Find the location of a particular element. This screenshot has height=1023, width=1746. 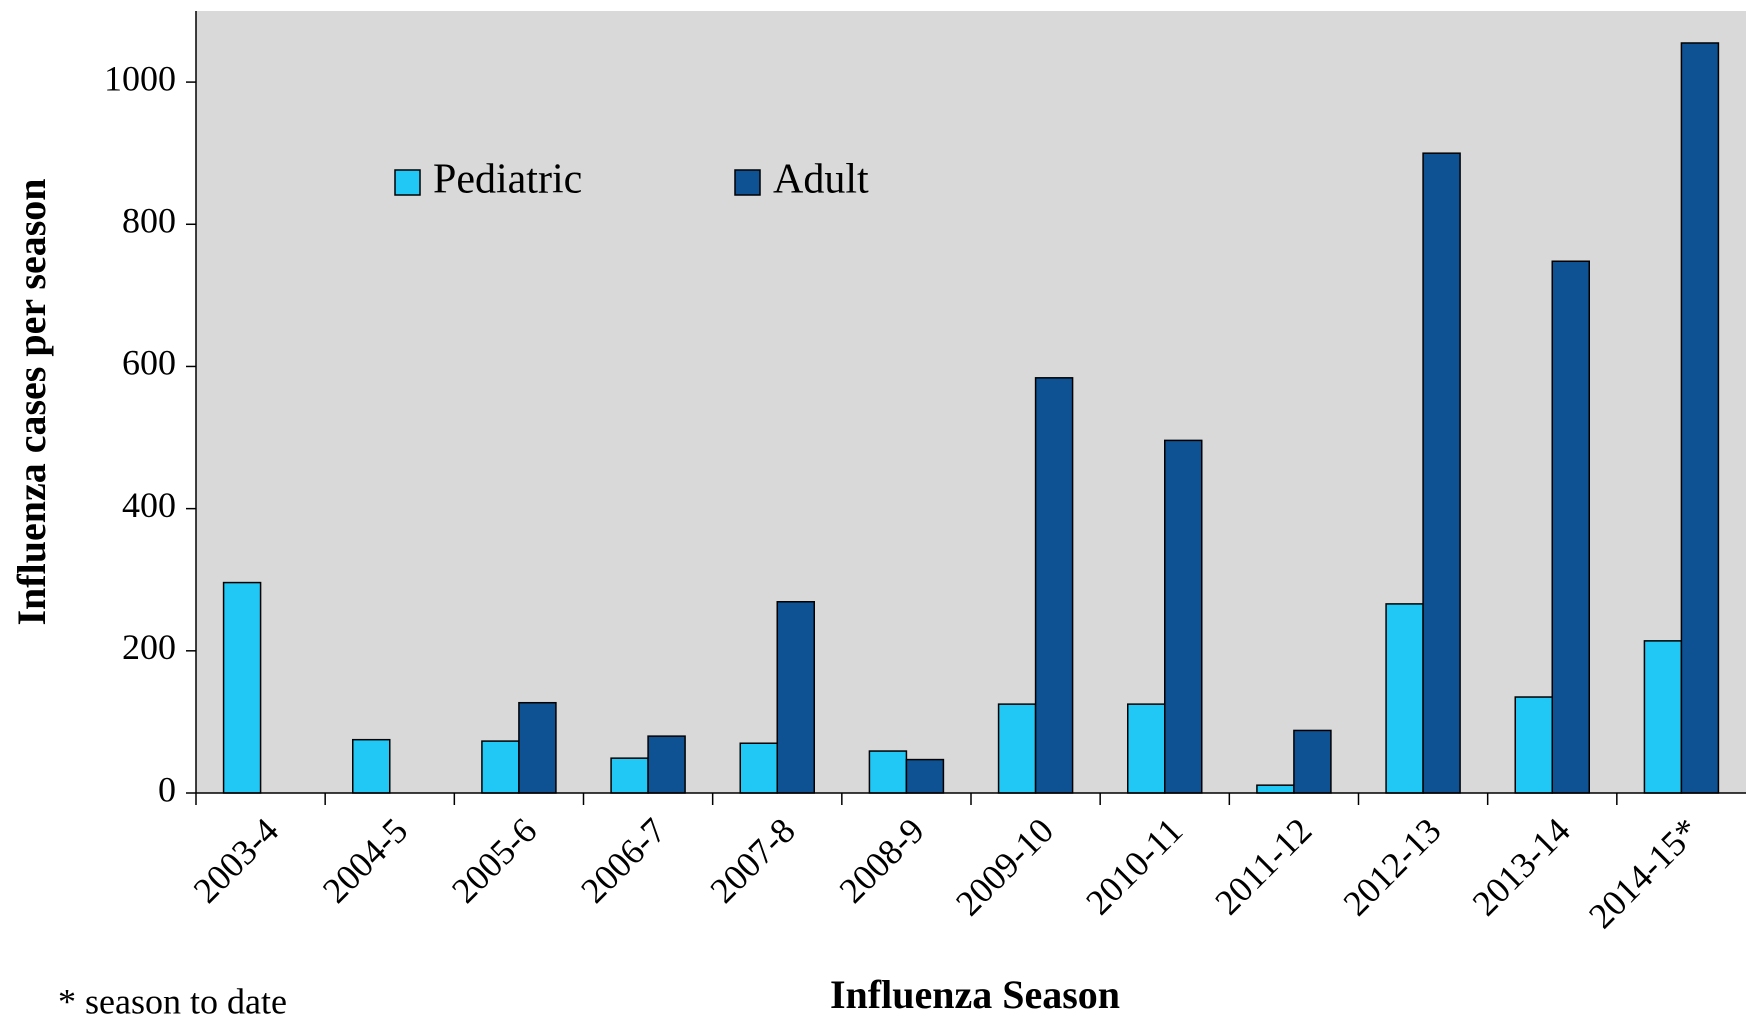

x-tick-label: 2014-15* is located at coordinates (1644, 873).